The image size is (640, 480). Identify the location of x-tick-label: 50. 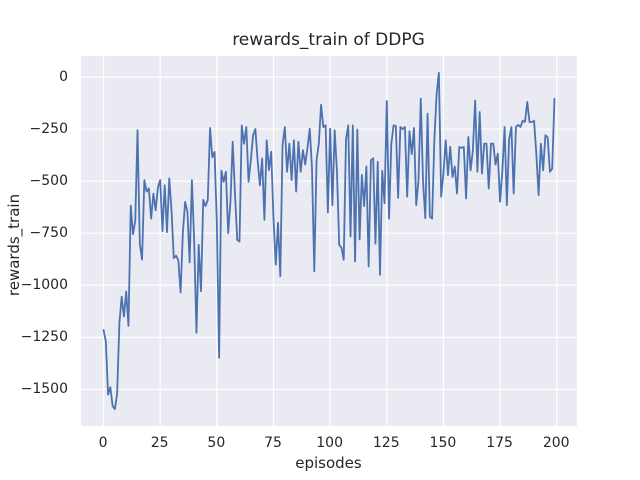
(216, 443).